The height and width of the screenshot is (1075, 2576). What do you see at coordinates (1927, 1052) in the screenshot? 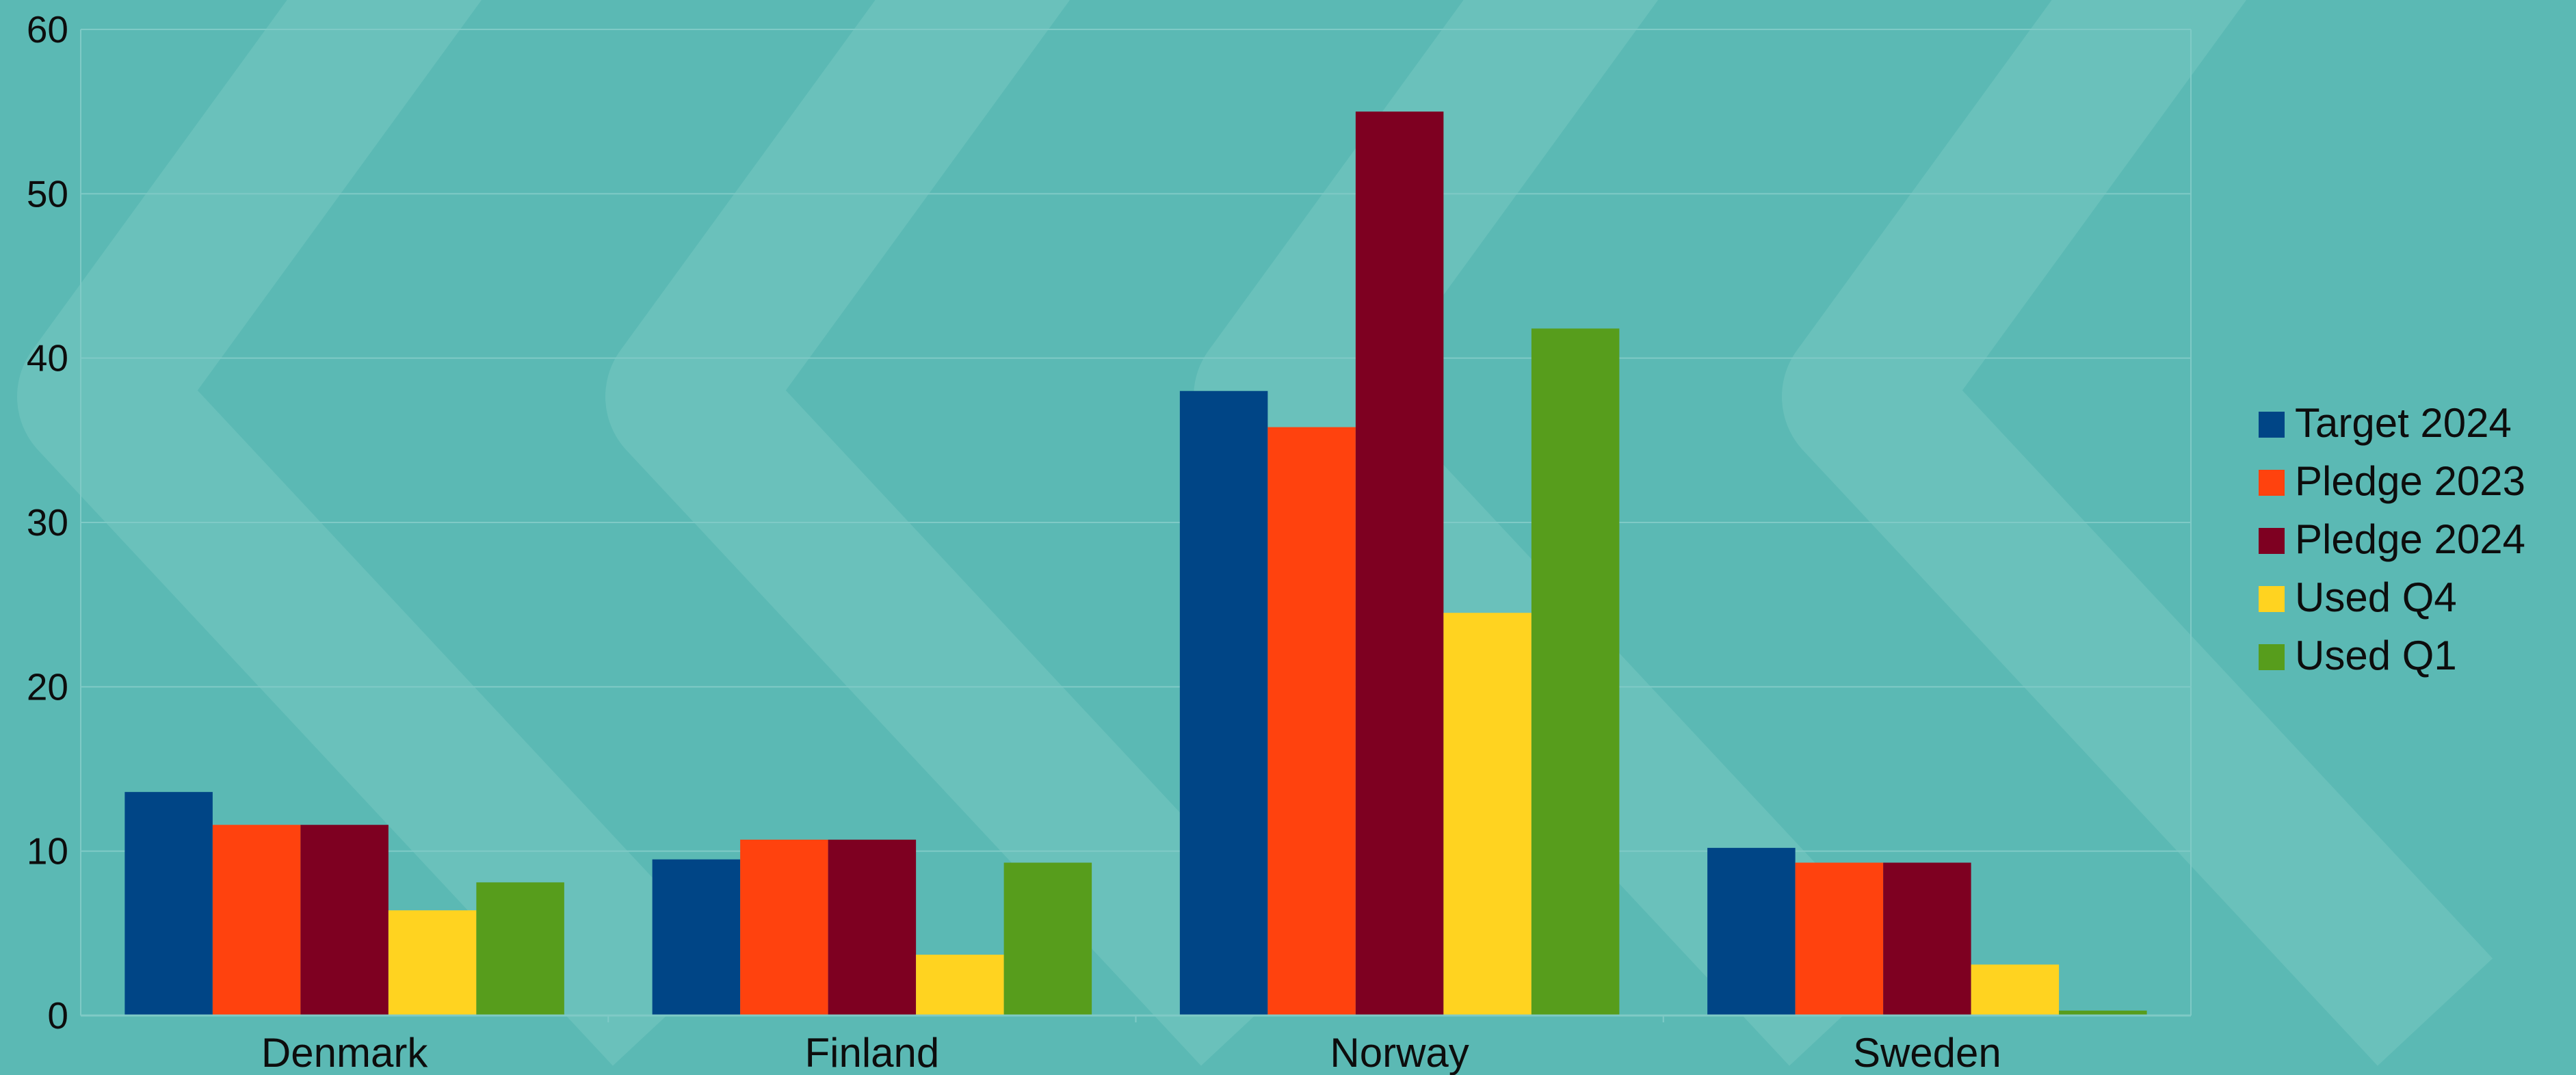
I see `x-category-label: Sweden` at bounding box center [1927, 1052].